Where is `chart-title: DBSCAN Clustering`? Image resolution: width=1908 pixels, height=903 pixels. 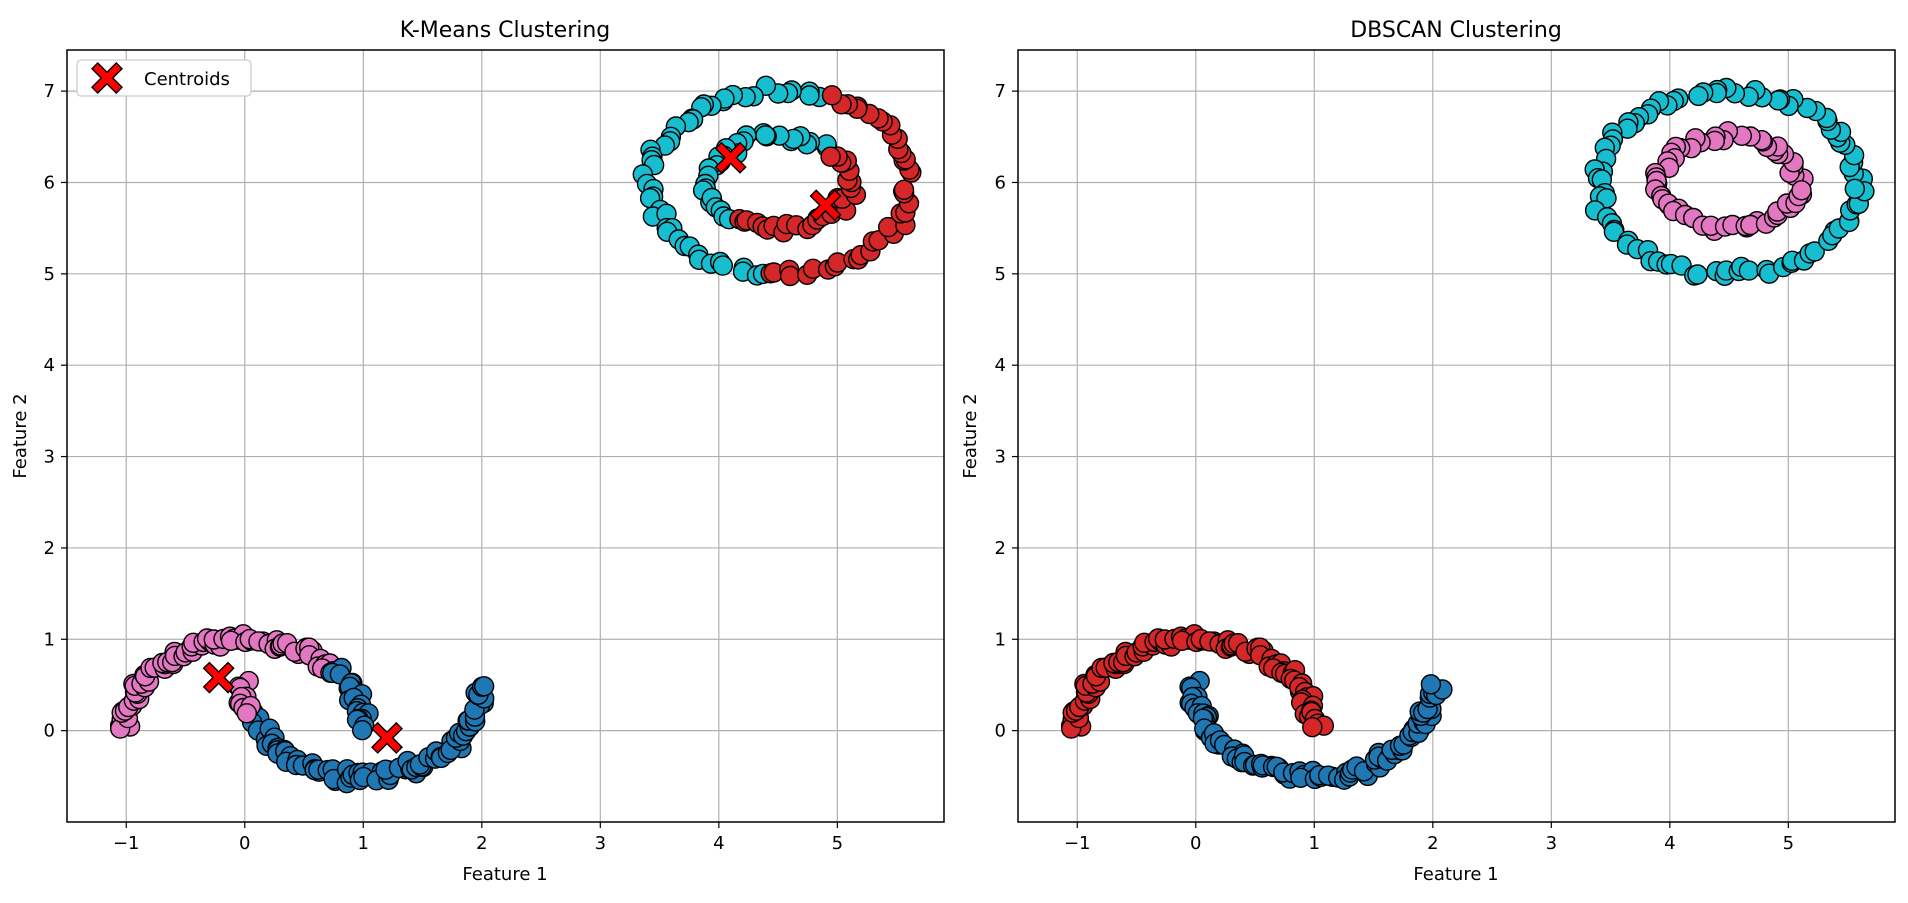 chart-title: DBSCAN Clustering is located at coordinates (1456, 30).